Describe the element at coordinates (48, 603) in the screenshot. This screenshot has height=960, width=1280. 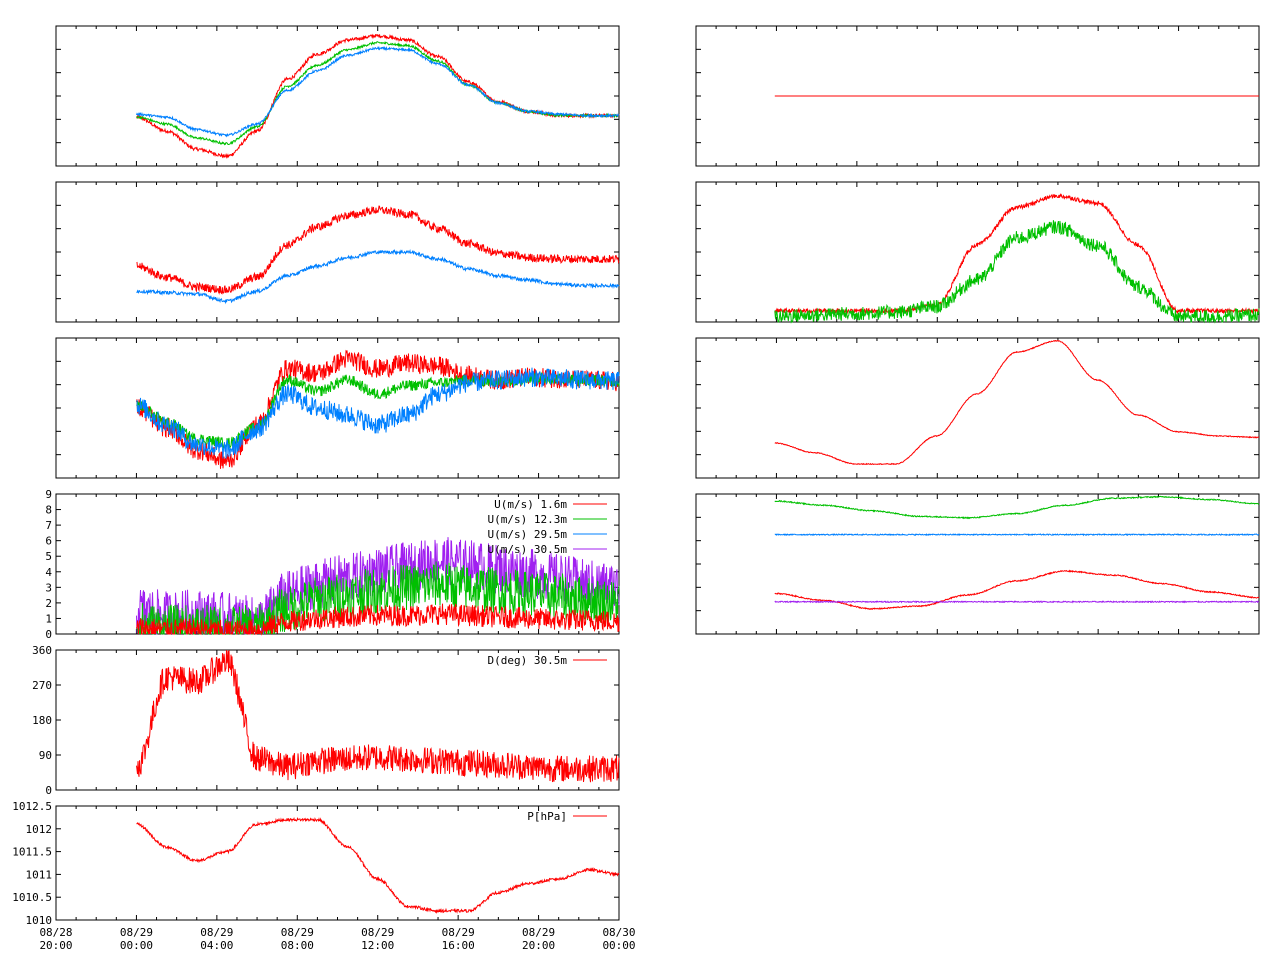
I see `y-tick-label: 2` at that location.